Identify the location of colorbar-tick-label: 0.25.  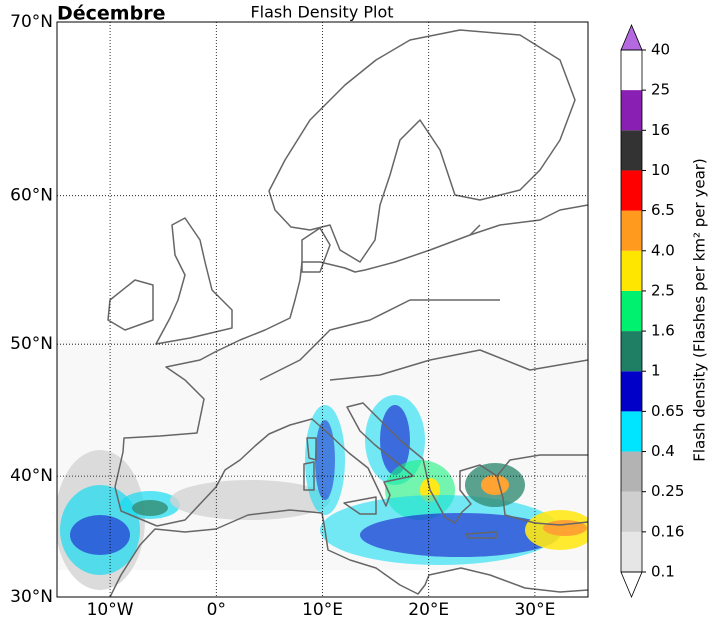
(667, 491).